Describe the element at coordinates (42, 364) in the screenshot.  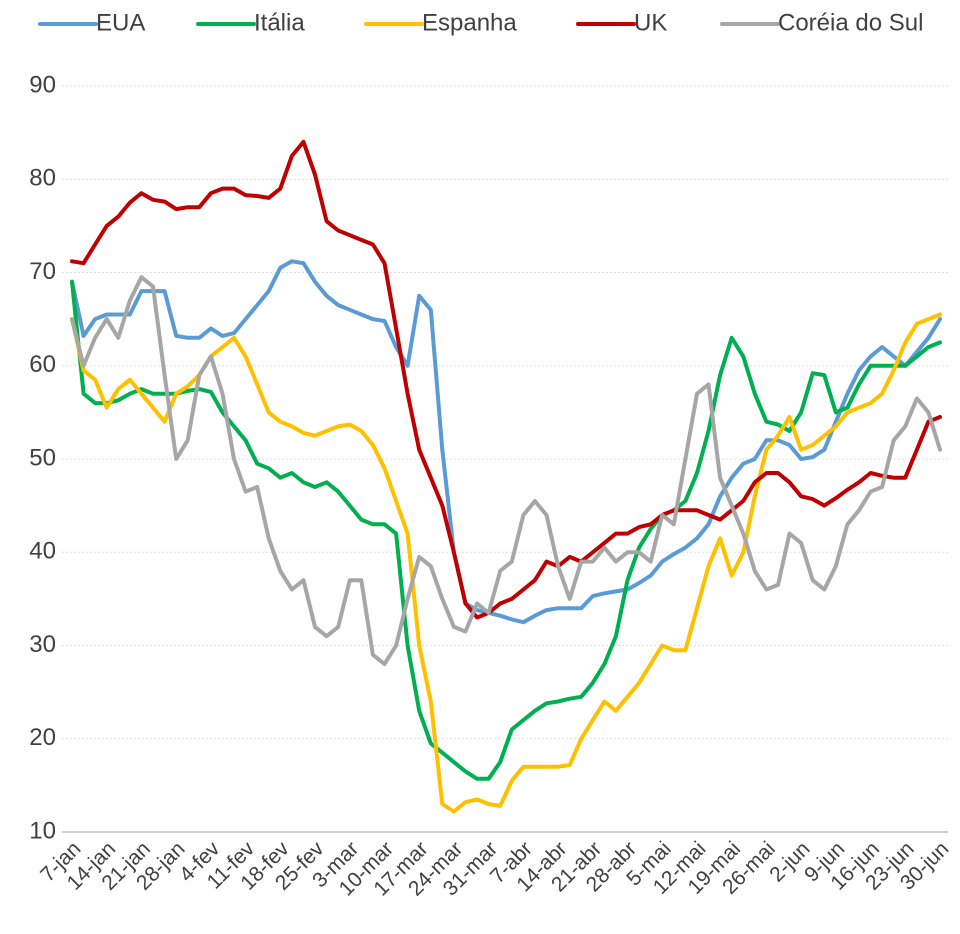
I see `y-tick-label: 60` at that location.